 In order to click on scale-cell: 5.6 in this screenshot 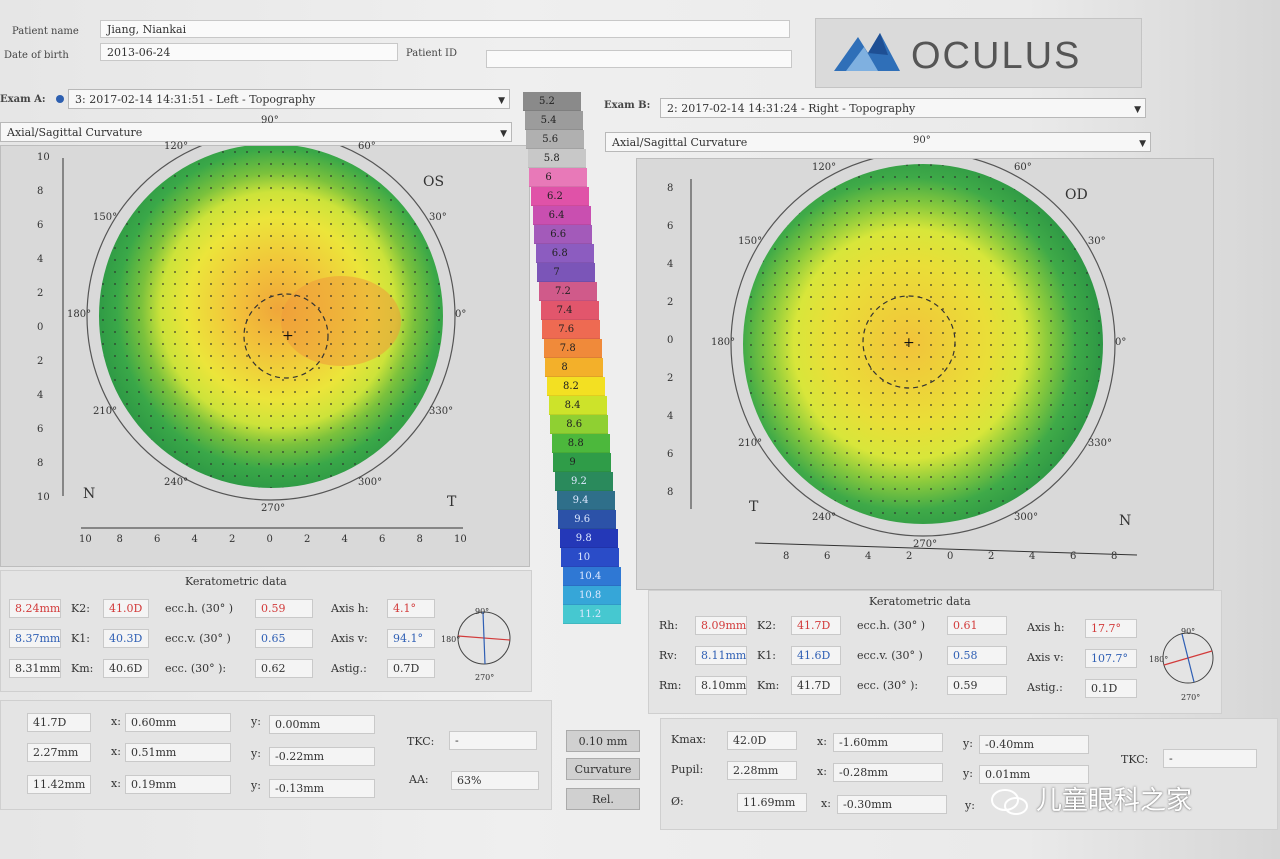, I will do `click(555, 139)`.